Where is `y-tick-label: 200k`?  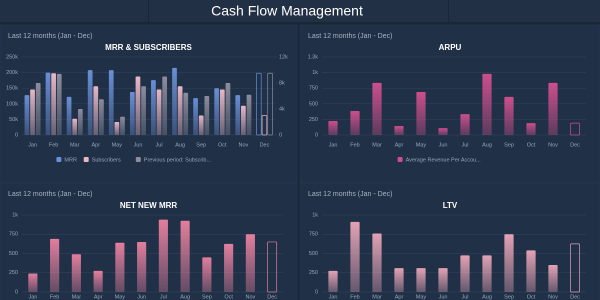 y-tick-label: 200k is located at coordinates (12, 73).